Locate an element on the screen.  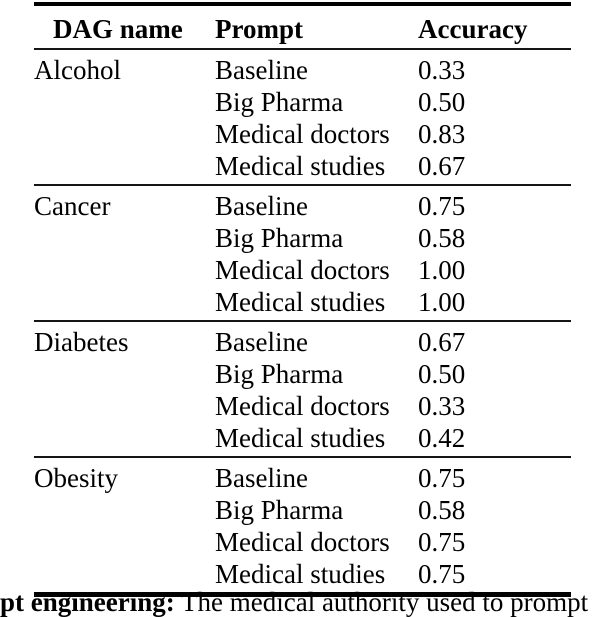
table-row: Obesity Baseline 0.75 is located at coordinates (302, 475).